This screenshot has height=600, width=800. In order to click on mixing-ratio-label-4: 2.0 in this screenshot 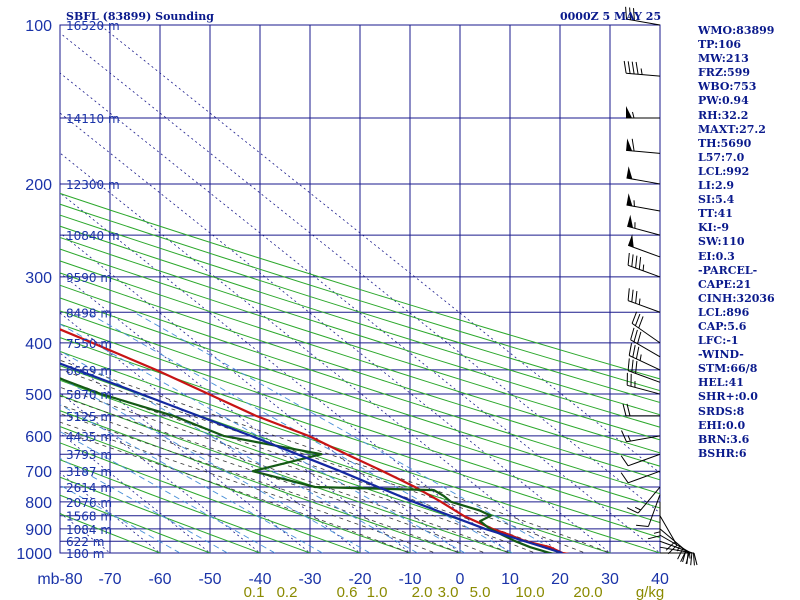, I will do `click(422, 592)`.